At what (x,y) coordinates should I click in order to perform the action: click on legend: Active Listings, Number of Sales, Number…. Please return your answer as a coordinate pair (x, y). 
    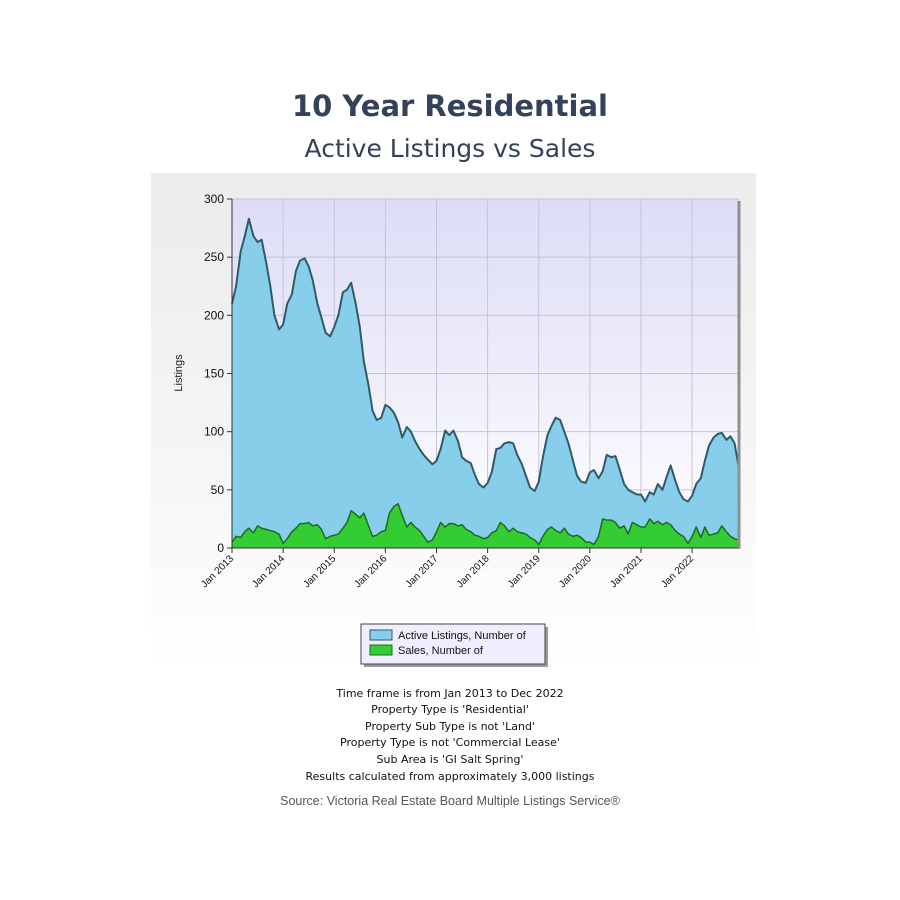
    Looking at the image, I should click on (454, 645).